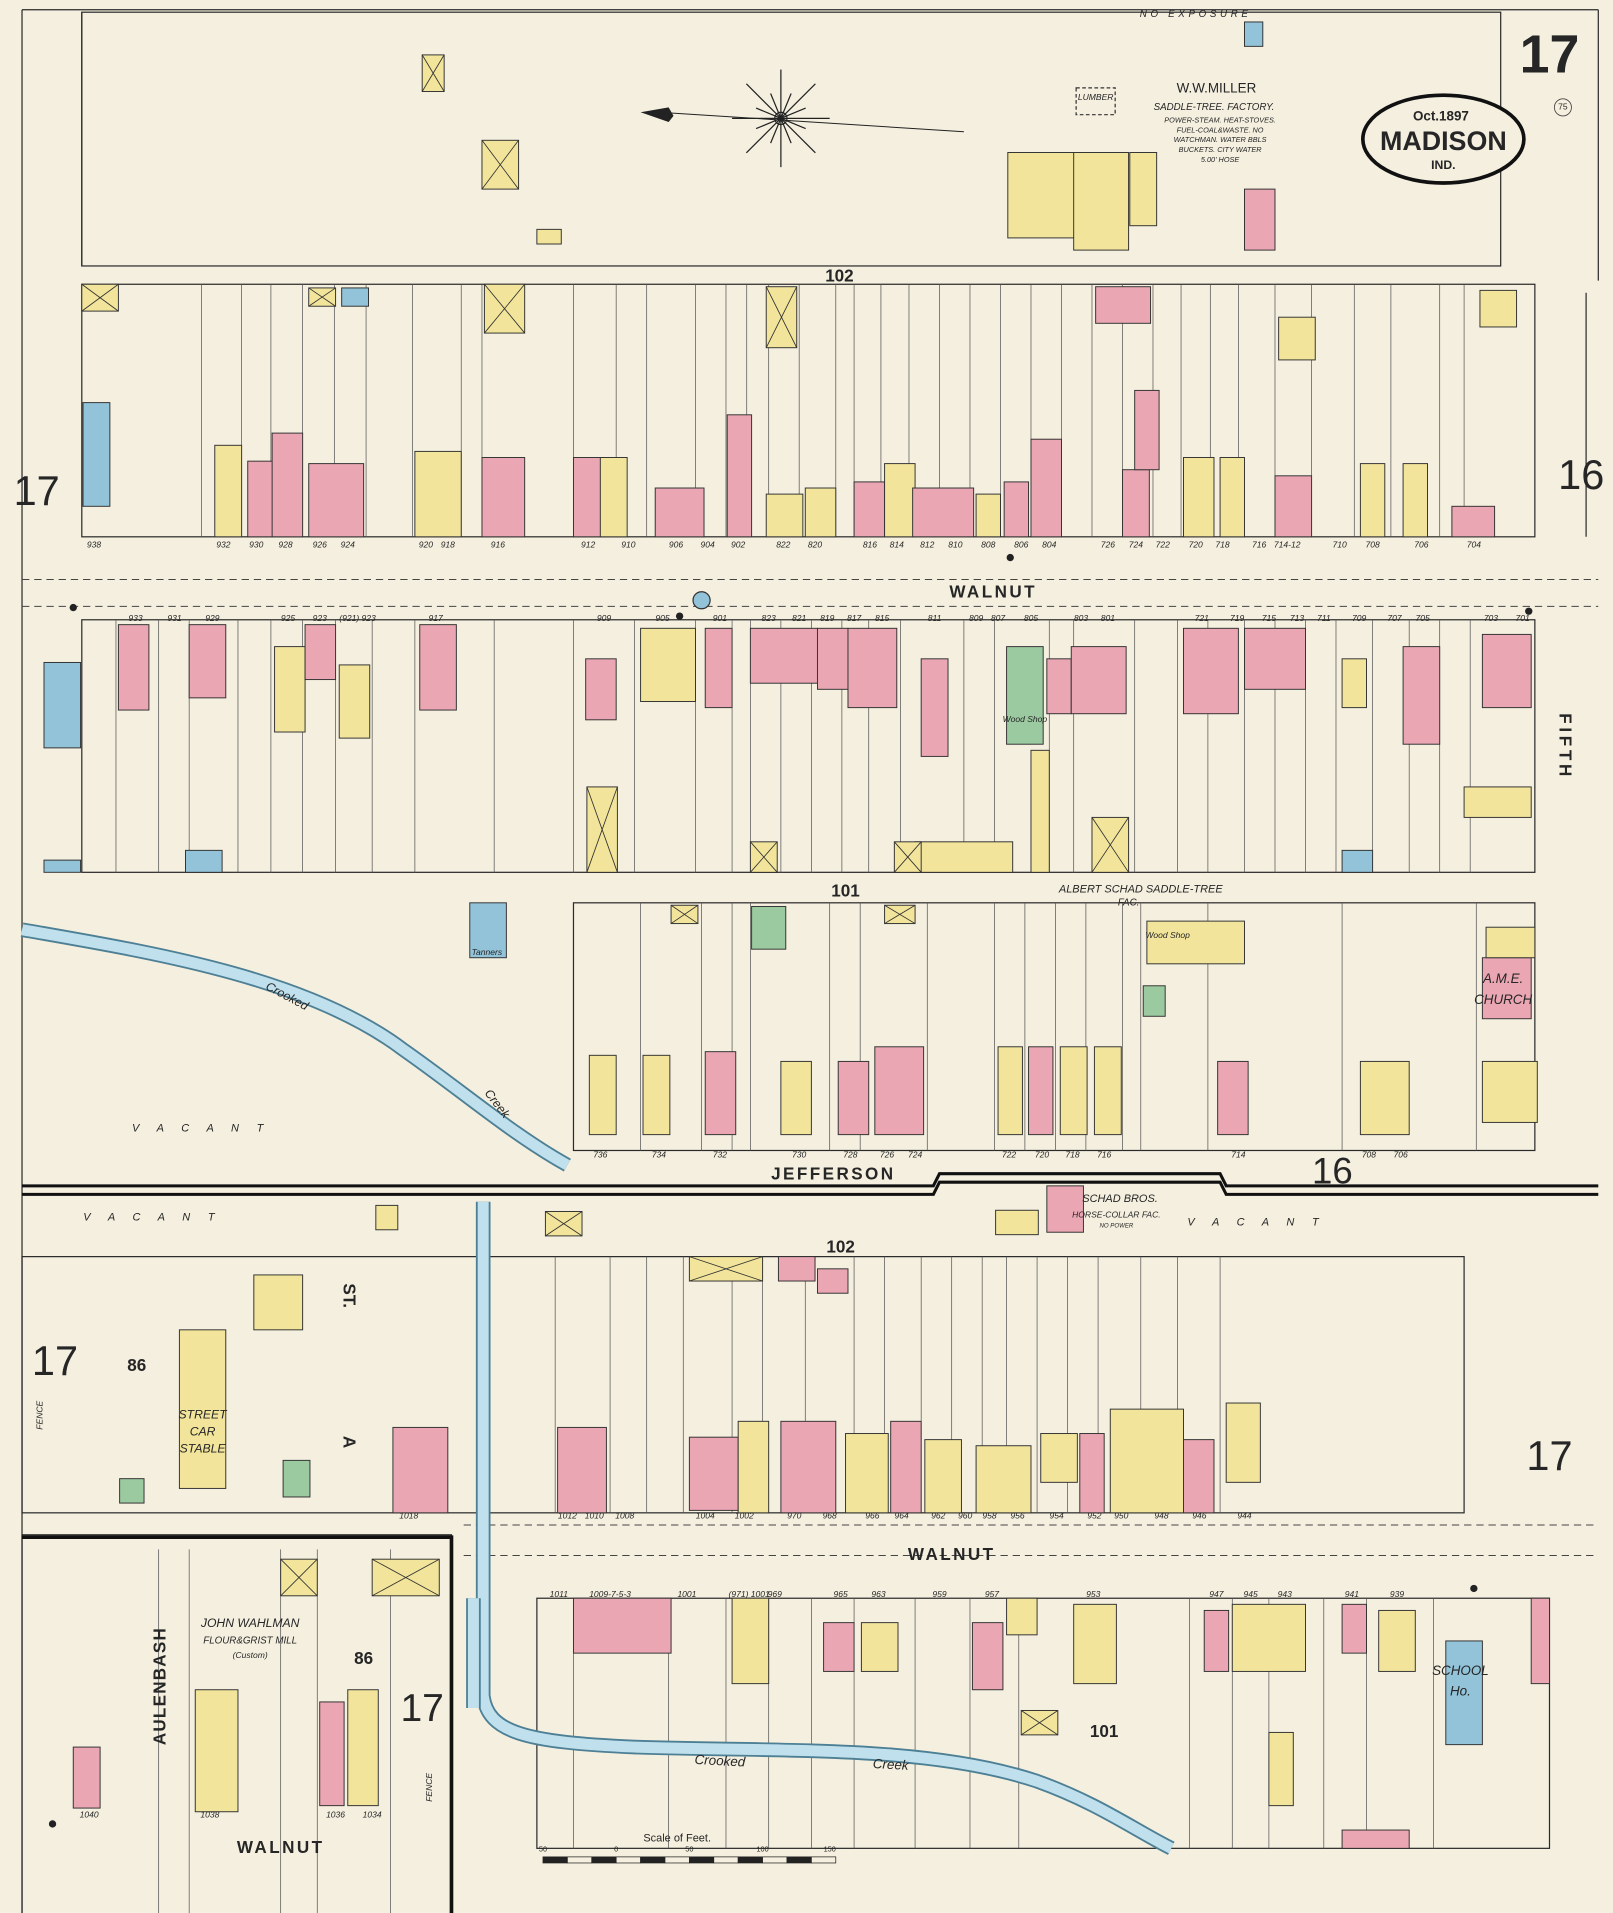 The height and width of the screenshot is (1913, 1613). Describe the element at coordinates (1049, 545) in the screenshot. I see `label: 804` at that location.